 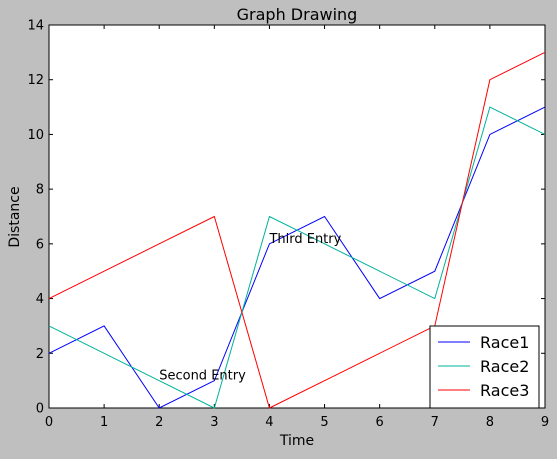 I want to click on annotations: Second Entry Third Entry, so click(x=250, y=308).